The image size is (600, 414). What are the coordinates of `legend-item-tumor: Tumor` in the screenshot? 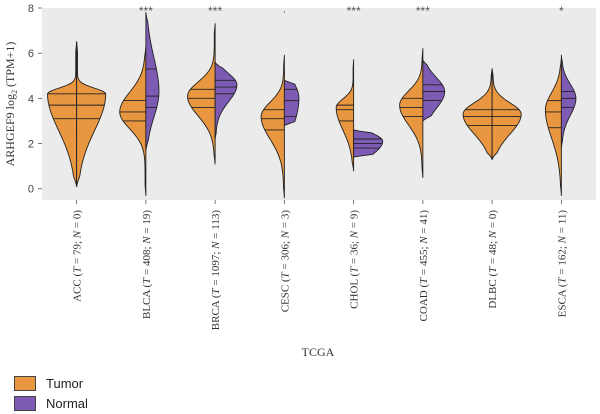 It's located at (48, 383).